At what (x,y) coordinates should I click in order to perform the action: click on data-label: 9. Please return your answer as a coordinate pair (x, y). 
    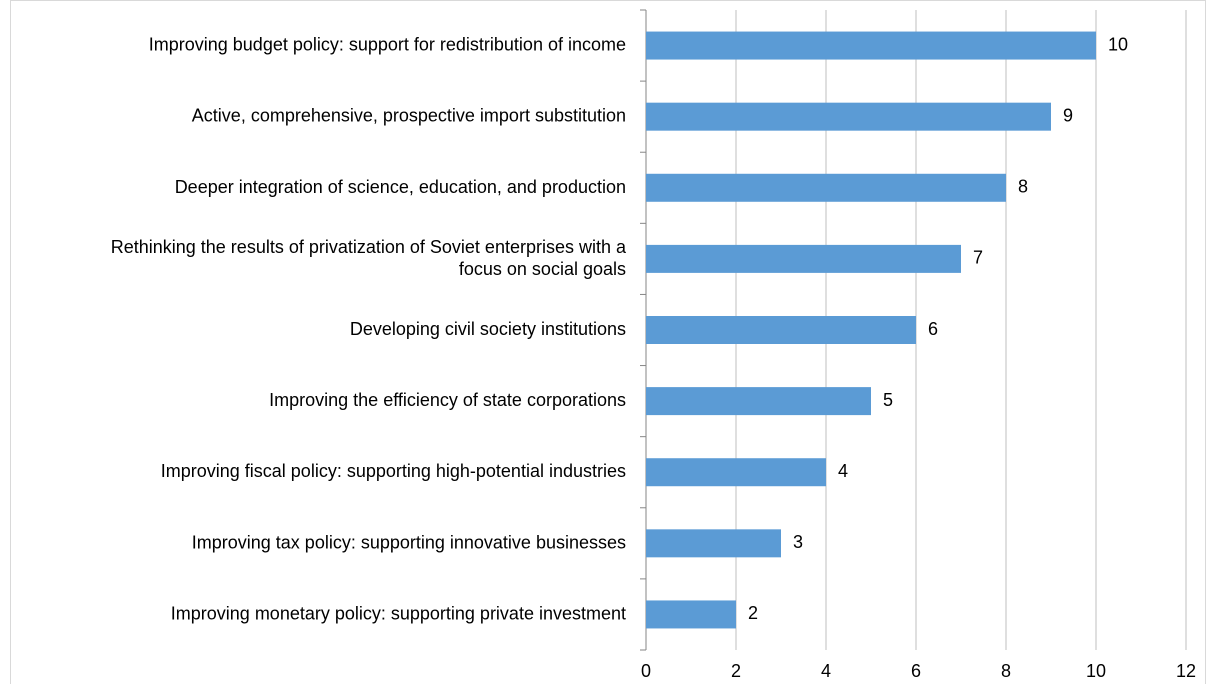
    Looking at the image, I should click on (1068, 115).